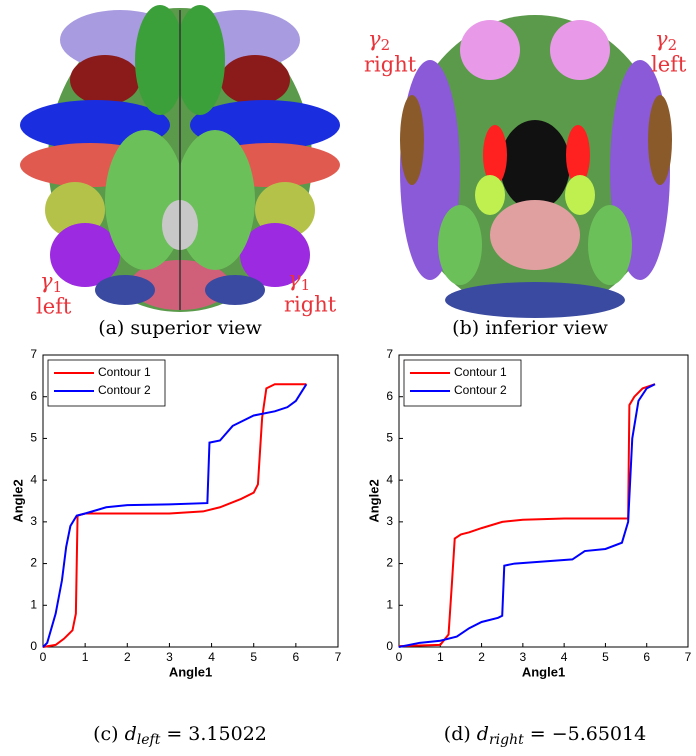 This screenshot has height=756, width=696. I want to click on chart-caption: (c) dleft = 3.15022, so click(180, 735).